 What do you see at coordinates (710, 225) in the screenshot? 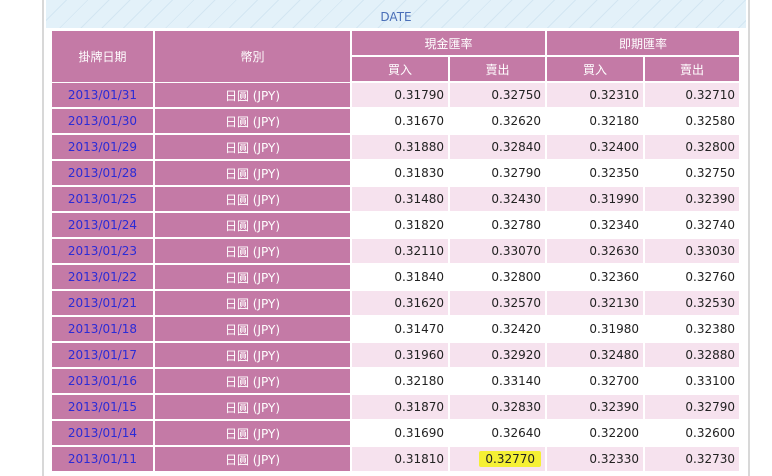
I see `rate-value: 0.32740` at bounding box center [710, 225].